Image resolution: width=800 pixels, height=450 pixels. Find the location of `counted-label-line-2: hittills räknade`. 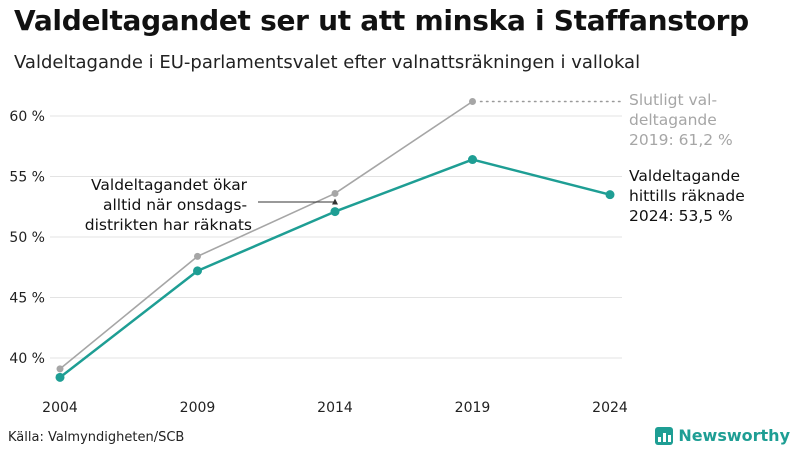

counted-label-line-2: hittills räknade is located at coordinates (687, 196).